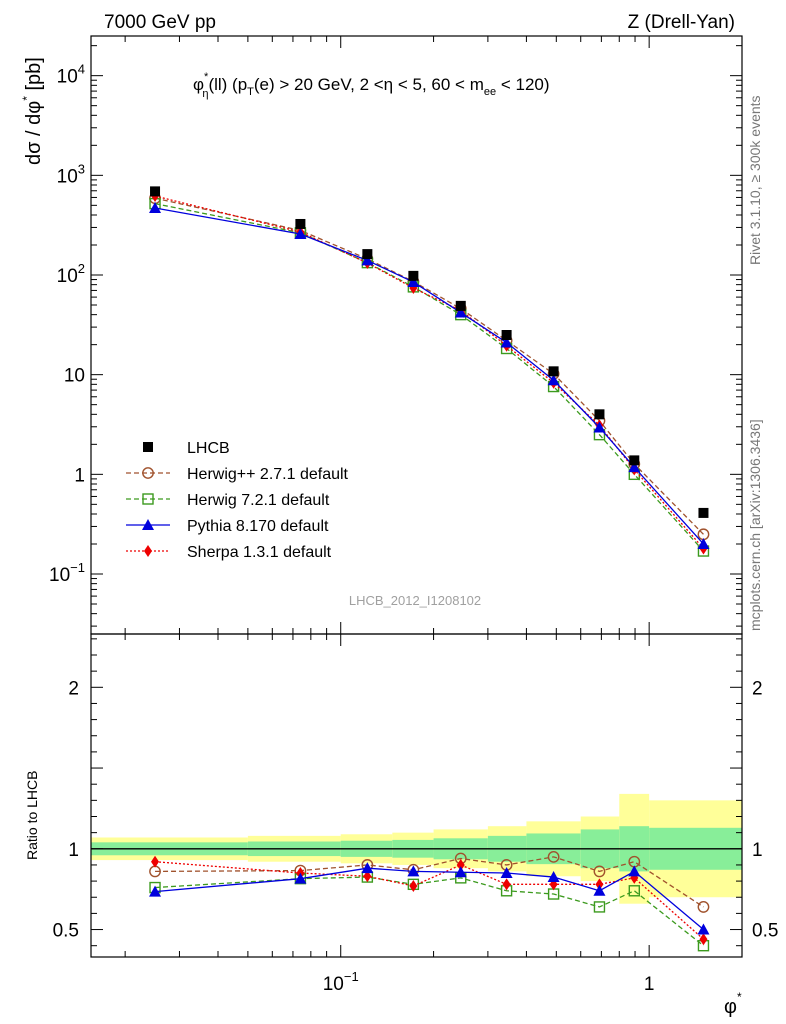  What do you see at coordinates (208, 448) in the screenshot?
I see `legend-label-data: LHCB` at bounding box center [208, 448].